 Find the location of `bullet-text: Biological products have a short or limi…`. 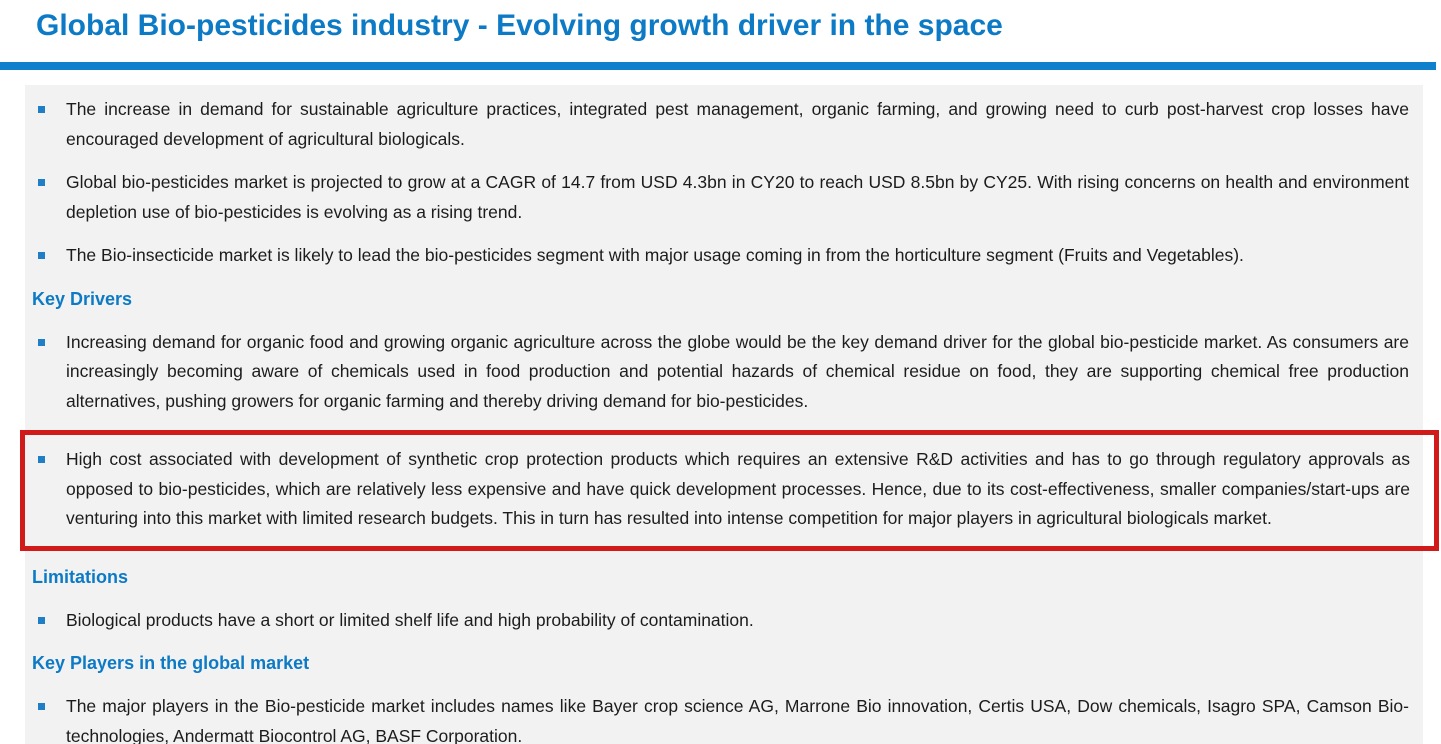

bullet-text: Biological products have a short or limi… is located at coordinates (410, 619).